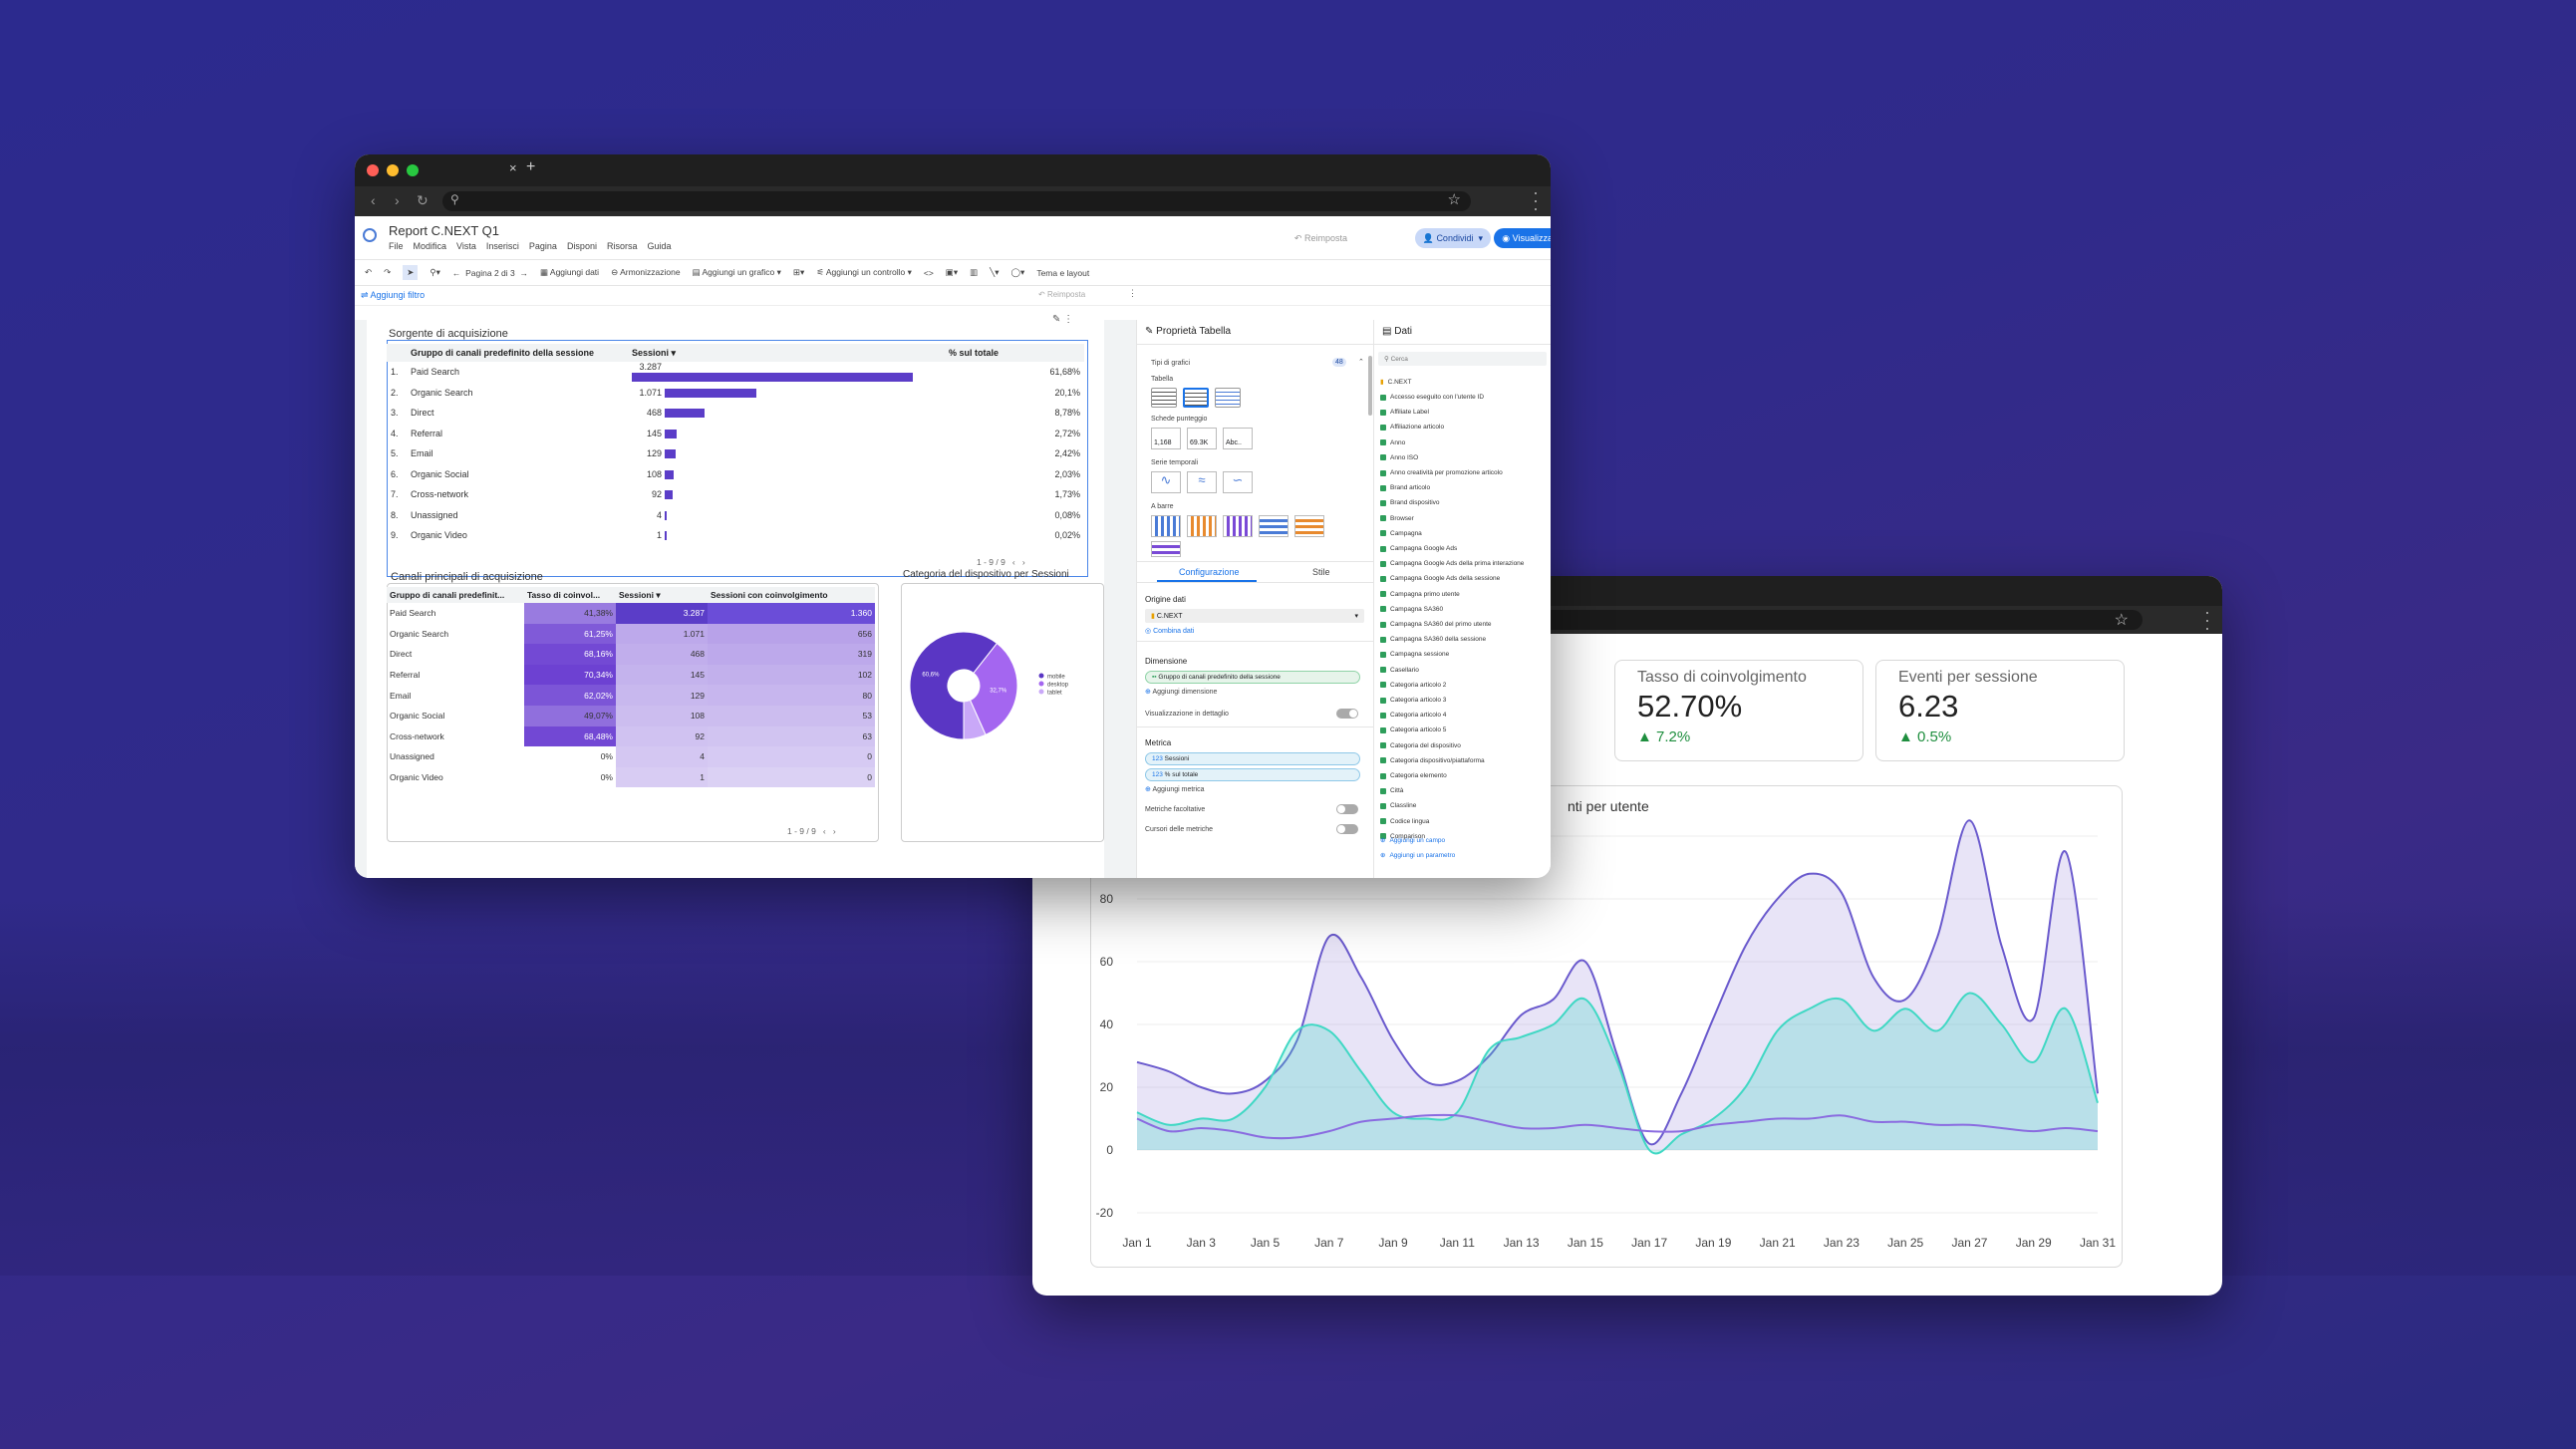 Image resolution: width=2576 pixels, height=1449 pixels. I want to click on table2-pagination: 1 - 9 / 9 ‹ ›, so click(811, 831).